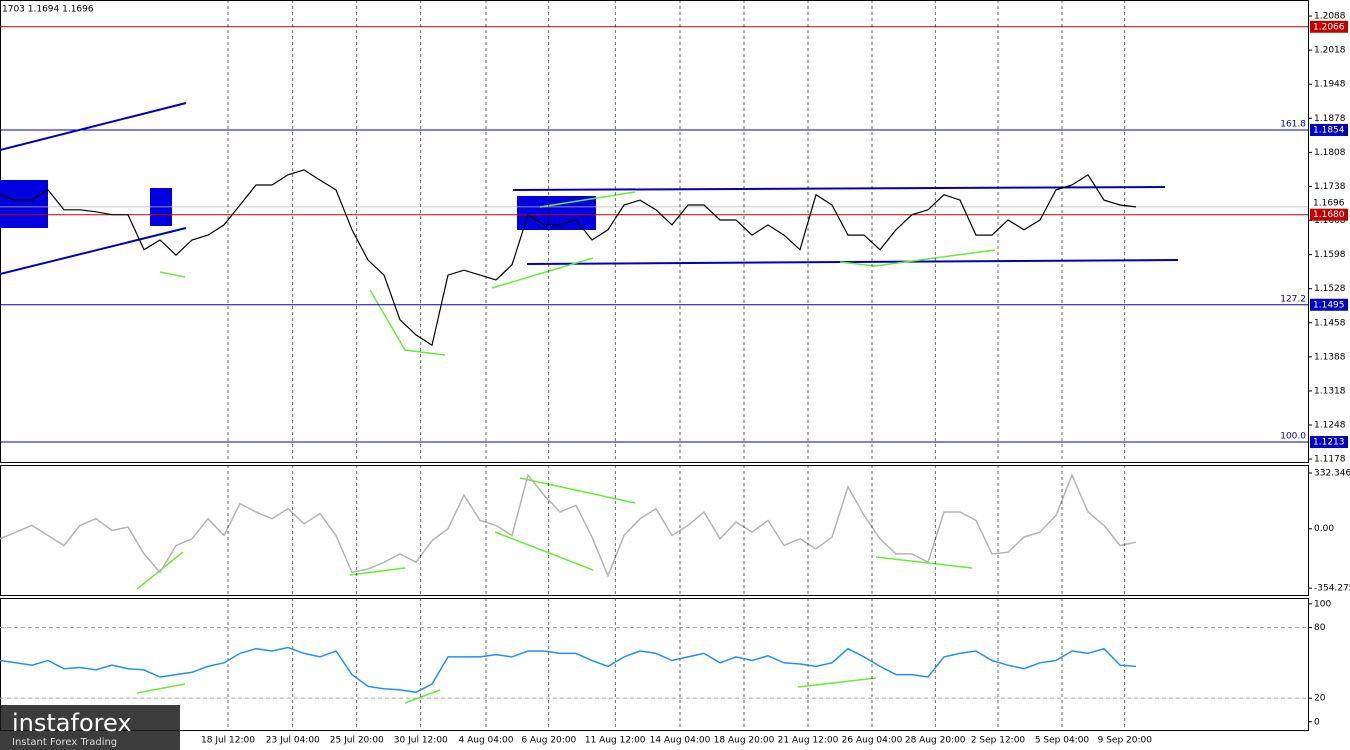 This screenshot has width=1350, height=750. I want to click on level-label: 1.1495, so click(1329, 305).